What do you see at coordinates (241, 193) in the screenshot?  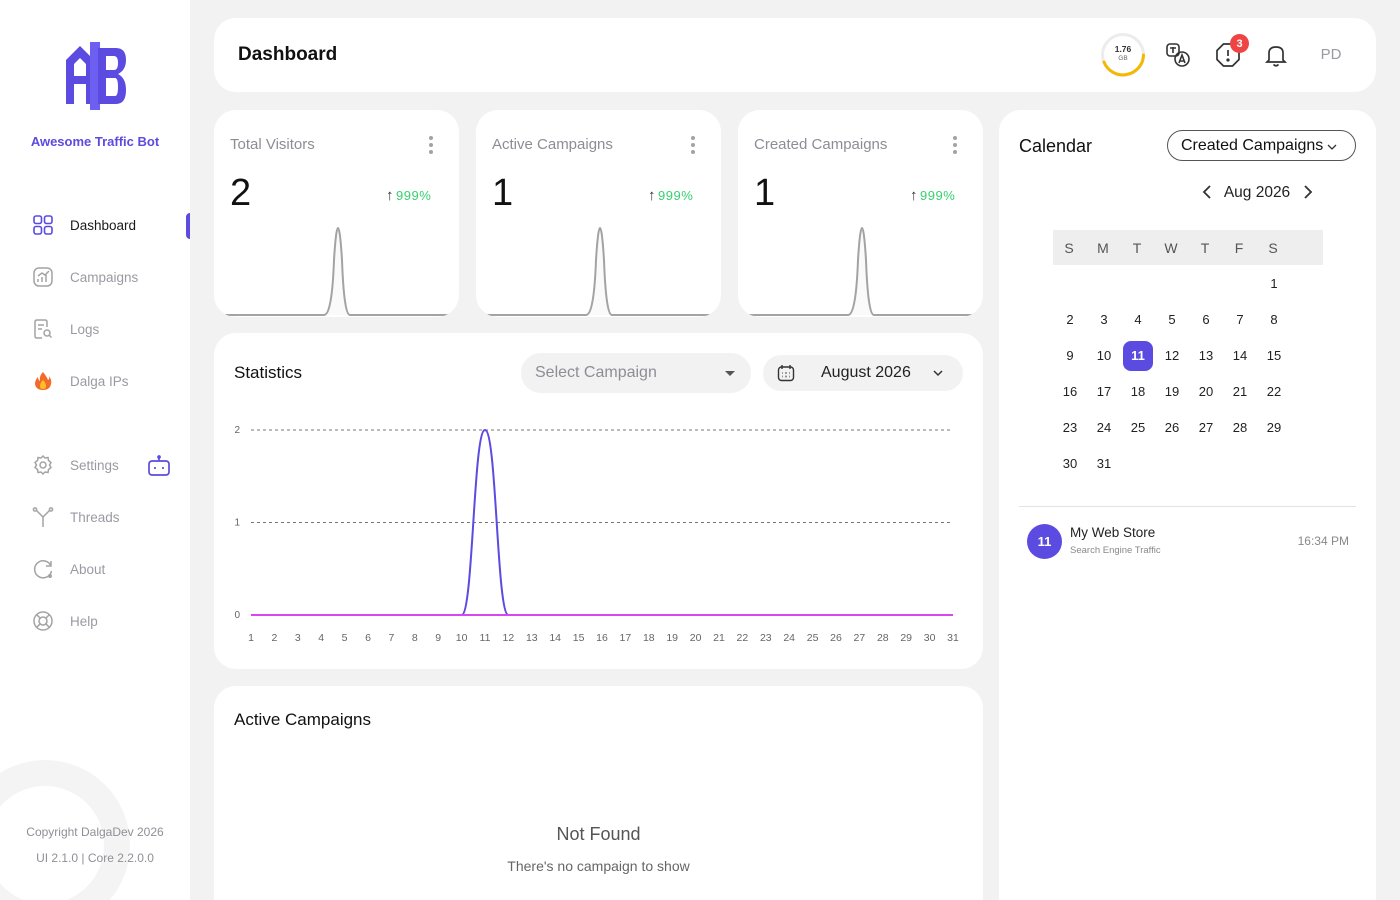 I see `stat-value: 2` at bounding box center [241, 193].